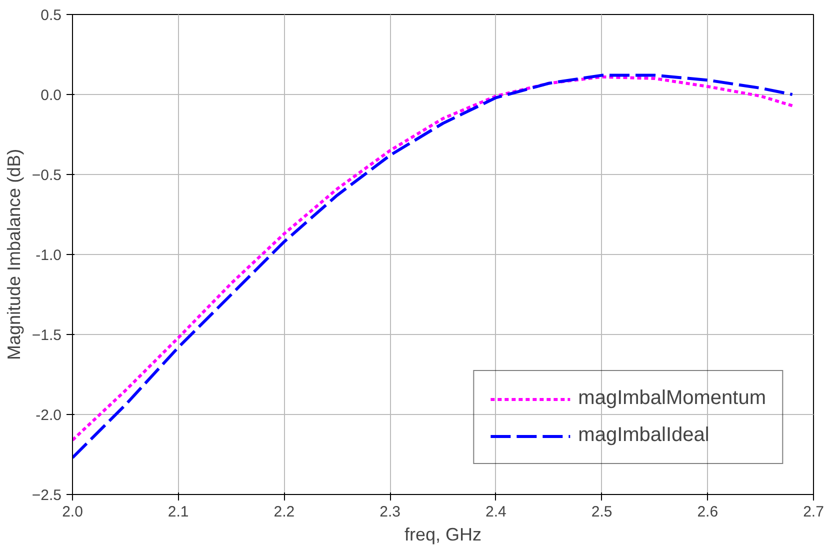 This screenshot has width=825, height=547. What do you see at coordinates (496, 512) in the screenshot?
I see `x-tick-label: 2.4` at bounding box center [496, 512].